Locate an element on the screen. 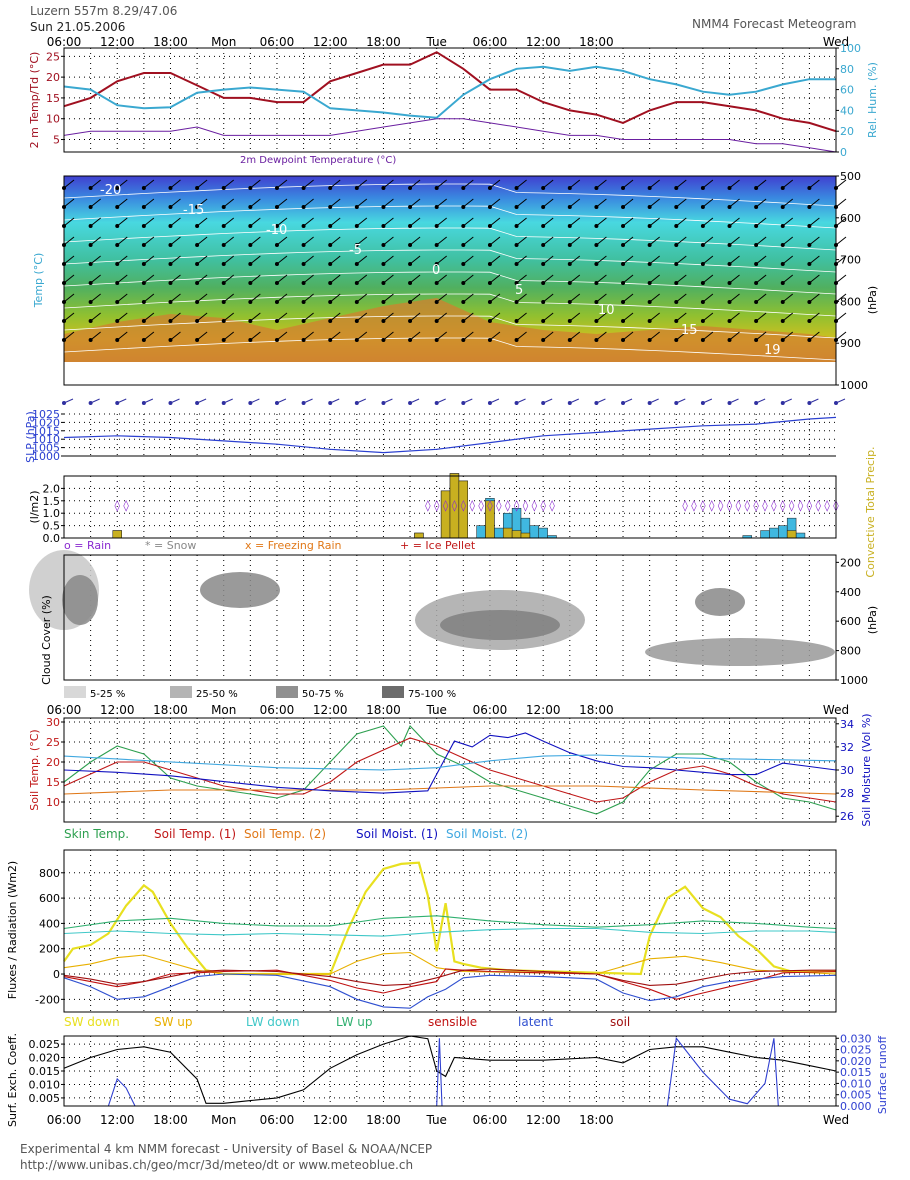 This screenshot has width=910, height=1180. soil-panel-frame is located at coordinates (450, 770).